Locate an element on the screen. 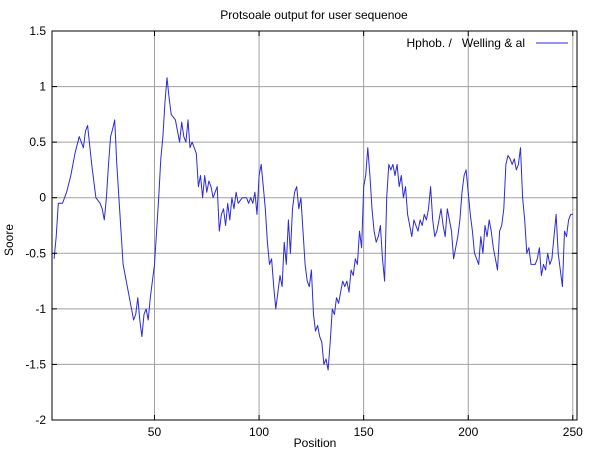  chart-title: Protsoale output for user sequenoe is located at coordinates (314, 15).